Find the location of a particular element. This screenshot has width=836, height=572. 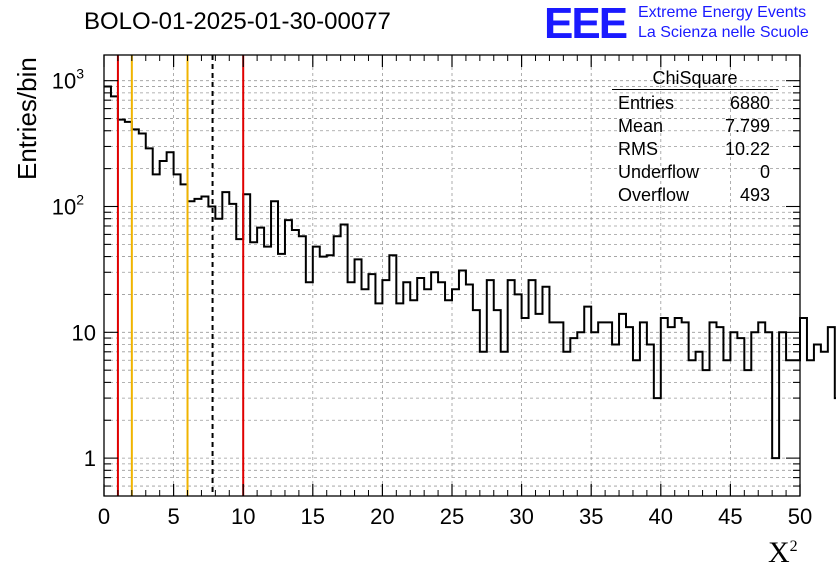

x-tick-label: 45 is located at coordinates (730, 516).